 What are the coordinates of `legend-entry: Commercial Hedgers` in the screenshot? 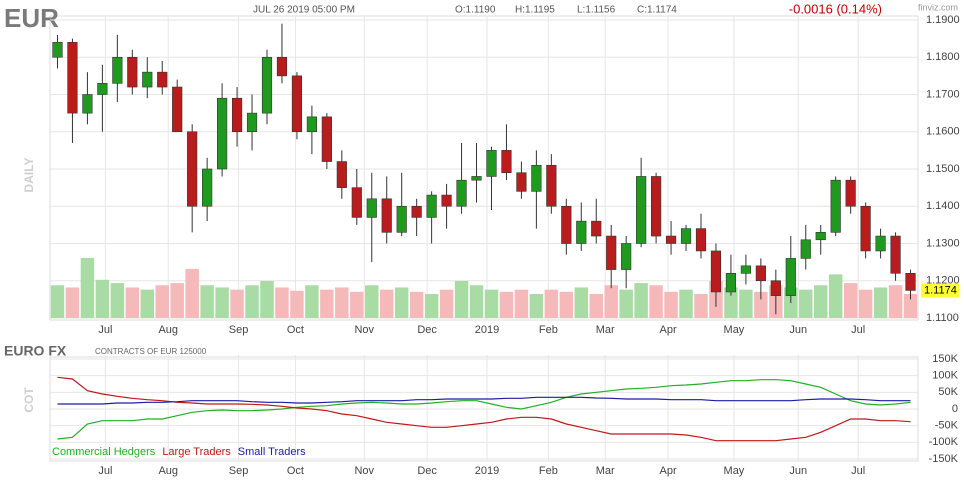 It's located at (104, 452).